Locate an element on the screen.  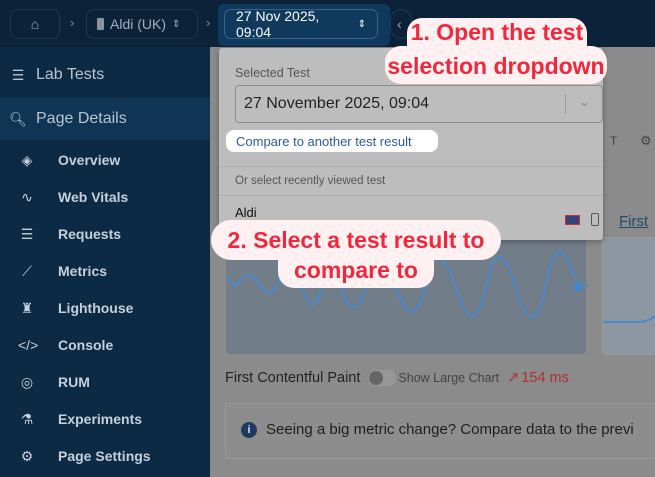
label: Metrics is located at coordinates (83, 271).